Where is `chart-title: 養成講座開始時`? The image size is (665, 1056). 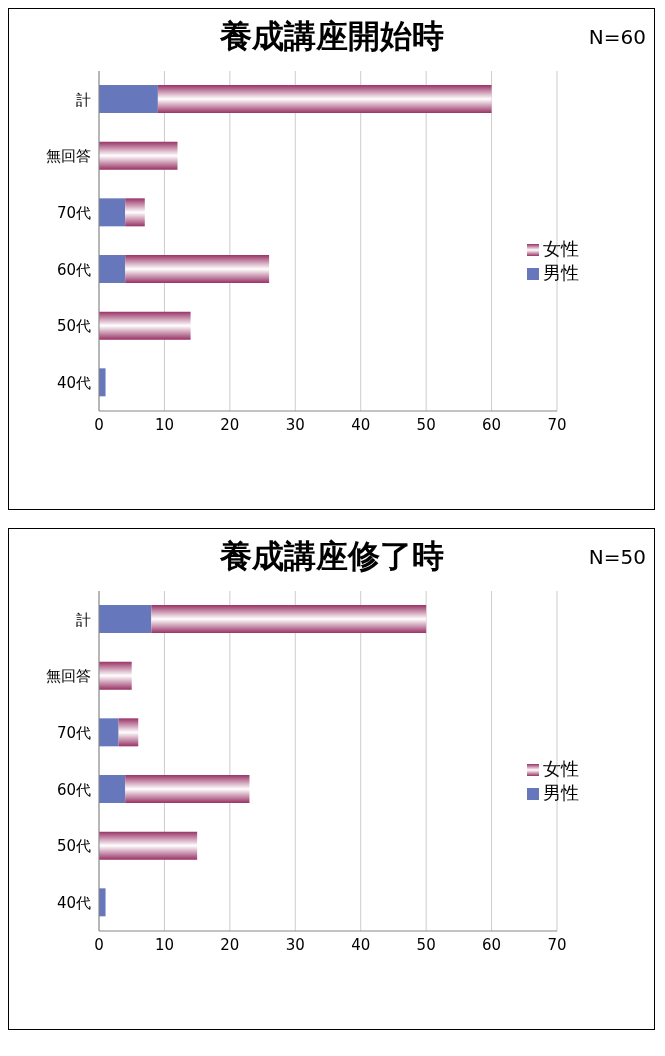 chart-title: 養成講座開始時 is located at coordinates (331, 36).